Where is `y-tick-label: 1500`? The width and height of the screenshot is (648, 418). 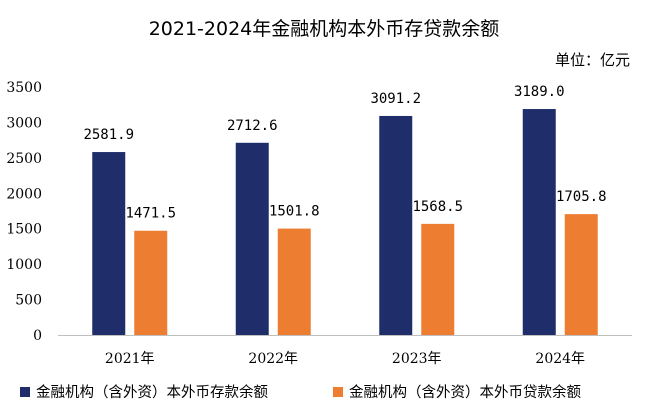 y-tick-label: 1500 is located at coordinates (24, 230).